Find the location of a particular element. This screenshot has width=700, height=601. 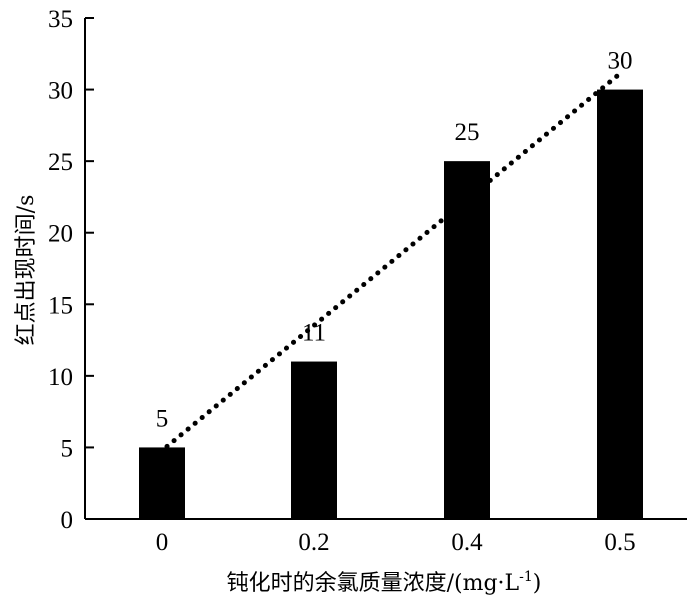

y-tick-label: 15 is located at coordinates (60, 305).